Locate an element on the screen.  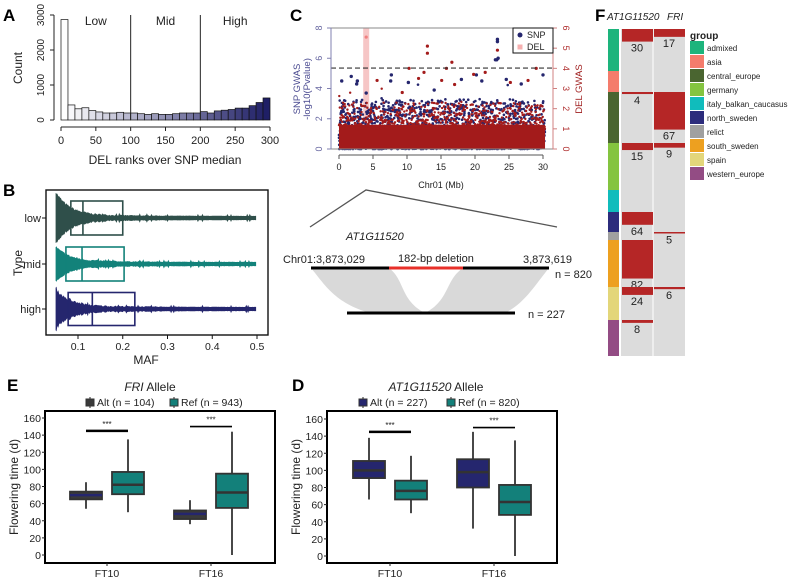
legend-label: asia is located at coordinates (714, 62).